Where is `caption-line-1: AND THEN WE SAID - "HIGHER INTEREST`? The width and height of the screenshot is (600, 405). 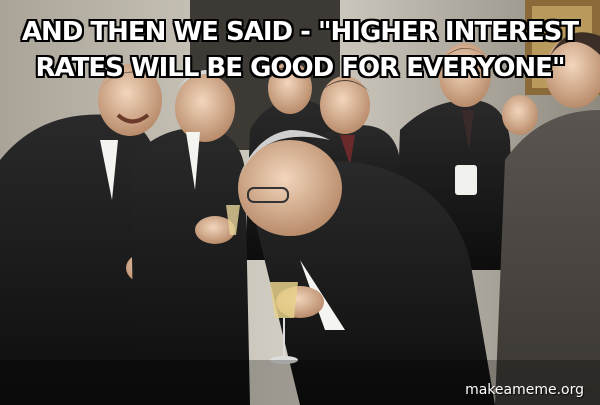
caption-line-1: AND THEN WE SAID - "HIGHER INTEREST is located at coordinates (300, 32).